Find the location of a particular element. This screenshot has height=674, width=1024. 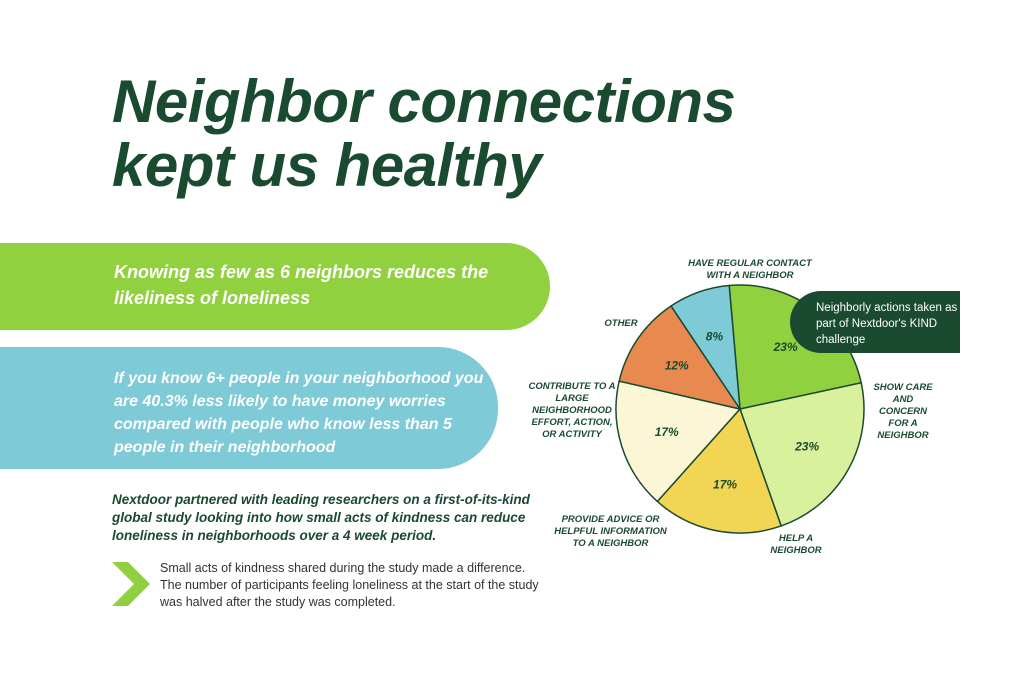

pie-slice-contribute is located at coordinates (680, 357).